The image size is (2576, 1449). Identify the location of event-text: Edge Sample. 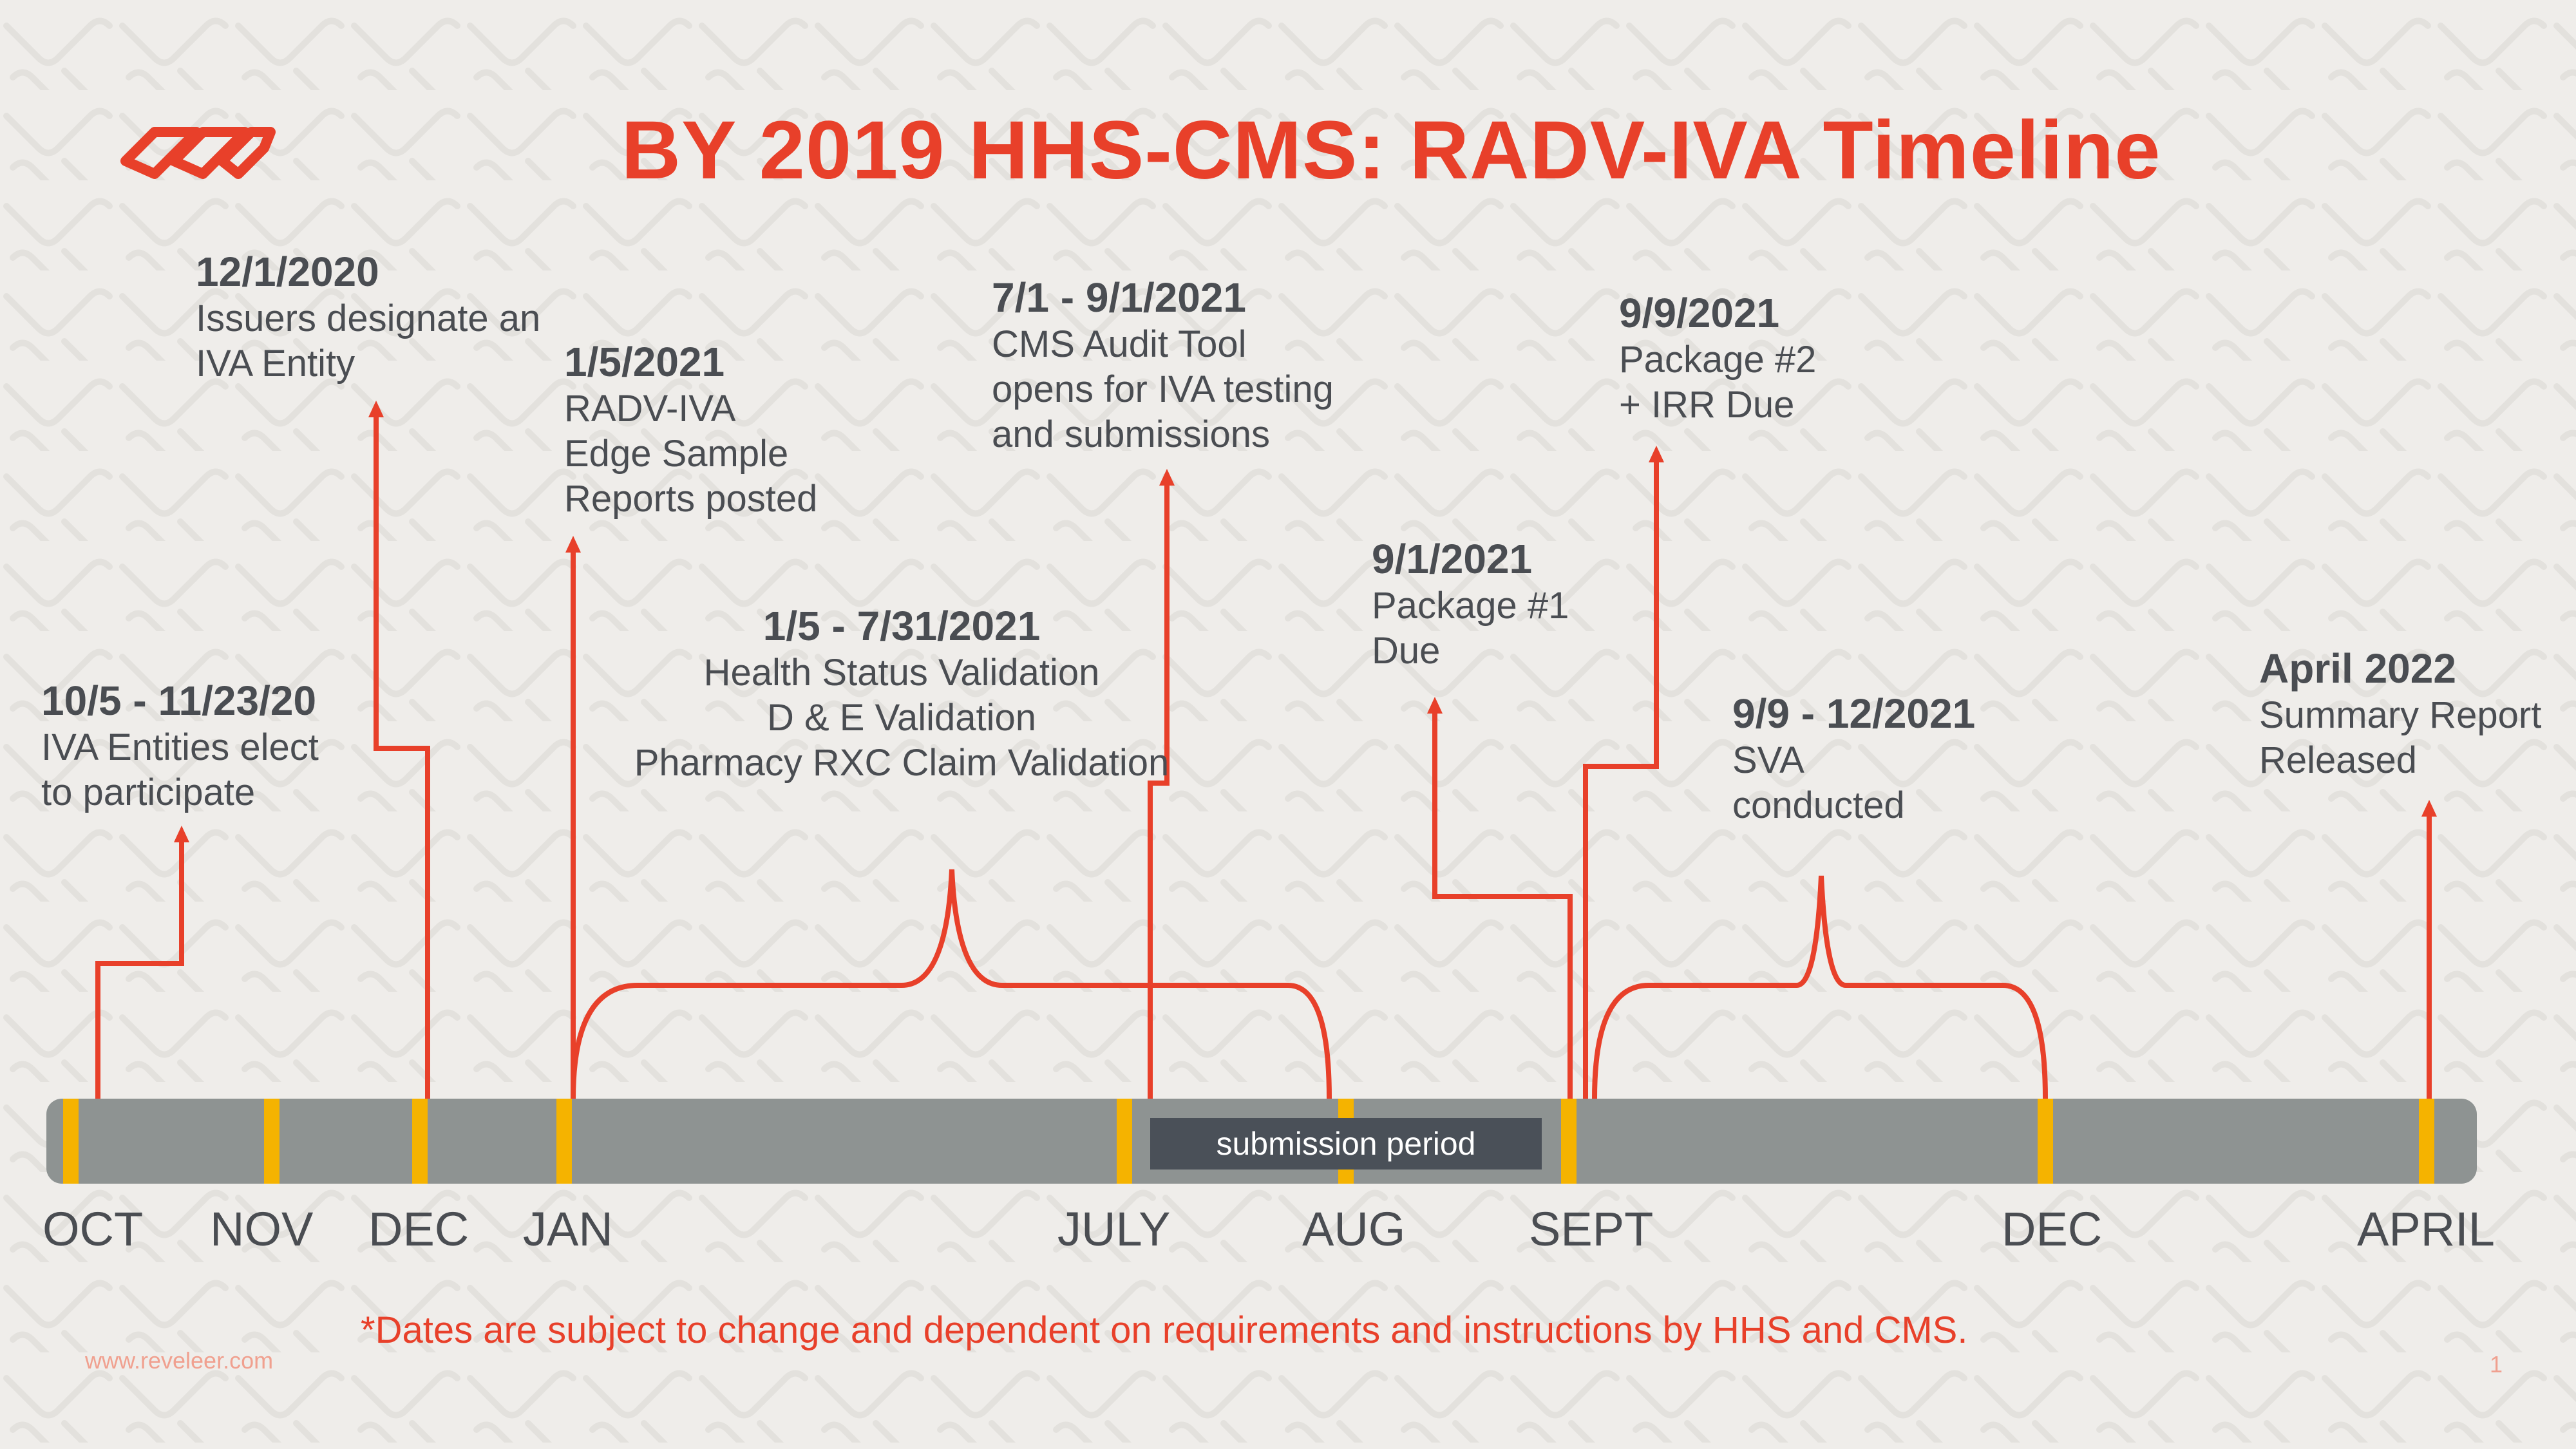
(677, 454).